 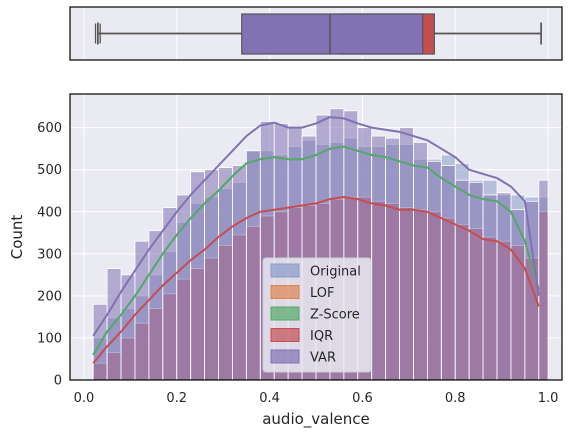 I want to click on x-axis-label: audio_valence, so click(x=316, y=419).